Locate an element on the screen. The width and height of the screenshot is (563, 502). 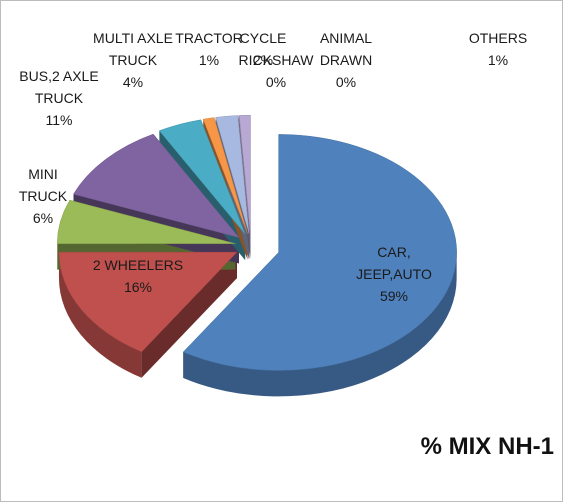
value-label: 16% is located at coordinates (138, 287).